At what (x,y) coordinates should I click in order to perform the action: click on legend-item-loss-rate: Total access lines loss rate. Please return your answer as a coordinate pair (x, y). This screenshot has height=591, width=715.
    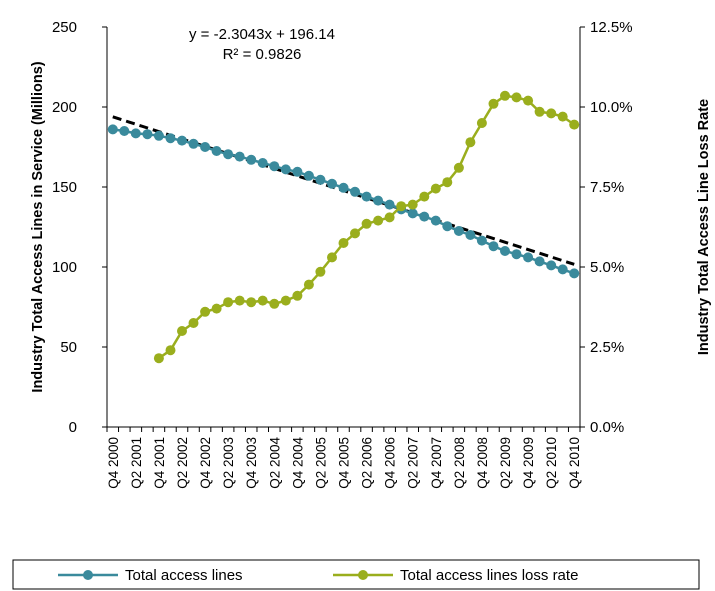
    Looking at the image, I should click on (455, 575).